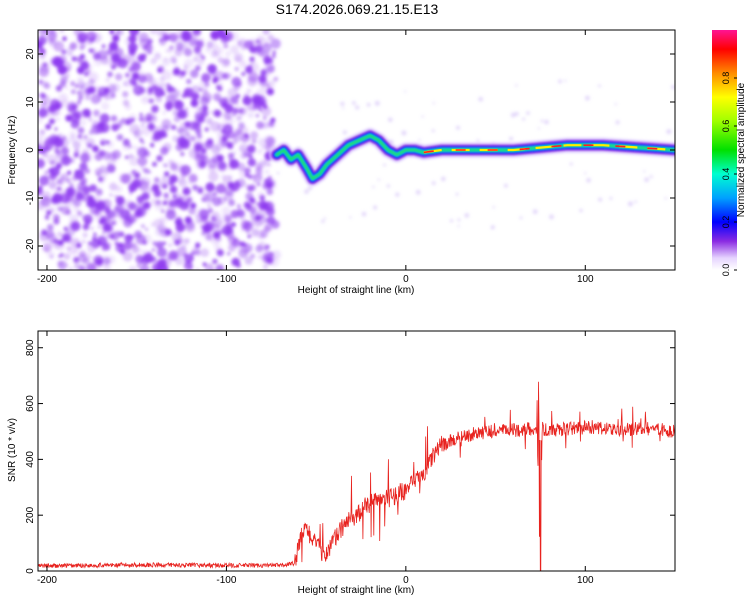  What do you see at coordinates (585, 580) in the screenshot?
I see `x-tick-label: 100` at bounding box center [585, 580].